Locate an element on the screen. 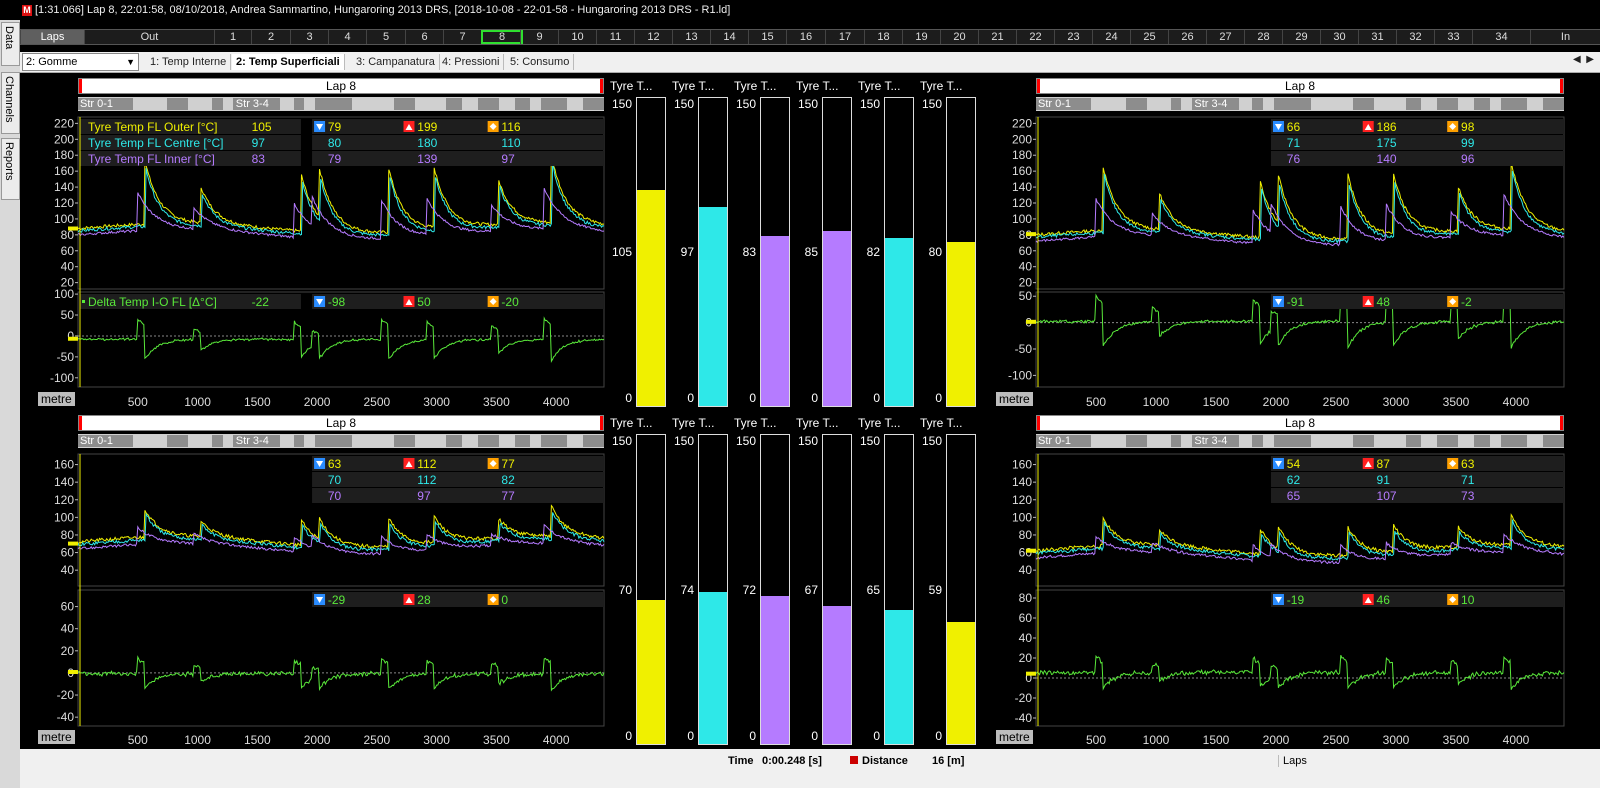 The width and height of the screenshot is (1600, 788). lap-cell-12: 12 is located at coordinates (653, 37).